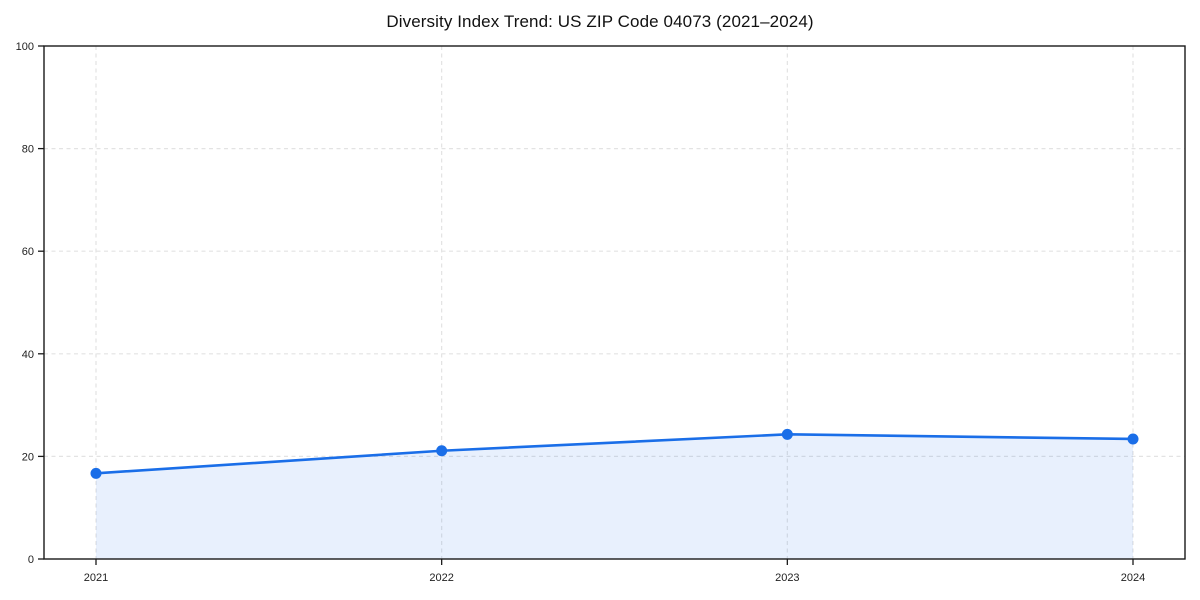 This screenshot has width=1200, height=600. What do you see at coordinates (96, 578) in the screenshot?
I see `x-tick-label: 2021` at bounding box center [96, 578].